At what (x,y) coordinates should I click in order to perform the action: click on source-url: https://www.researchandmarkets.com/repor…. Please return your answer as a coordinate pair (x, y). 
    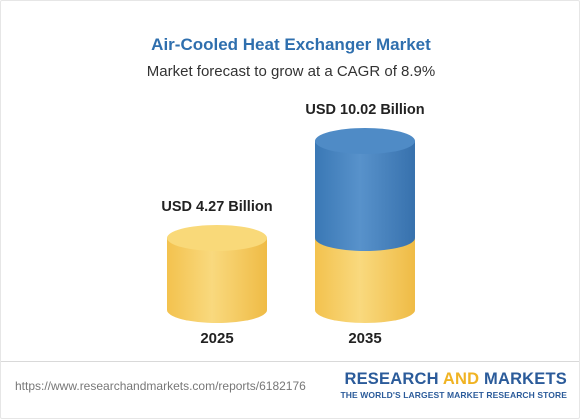
    Looking at the image, I should click on (160, 386).